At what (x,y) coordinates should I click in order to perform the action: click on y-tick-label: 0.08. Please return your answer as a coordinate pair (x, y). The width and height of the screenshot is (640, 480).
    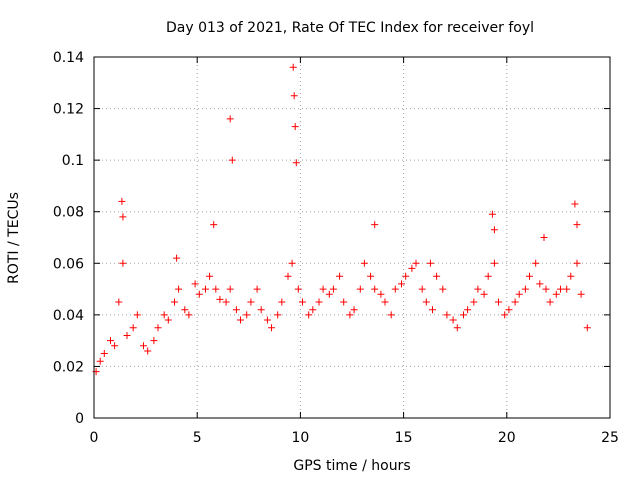
    Looking at the image, I should click on (68, 213).